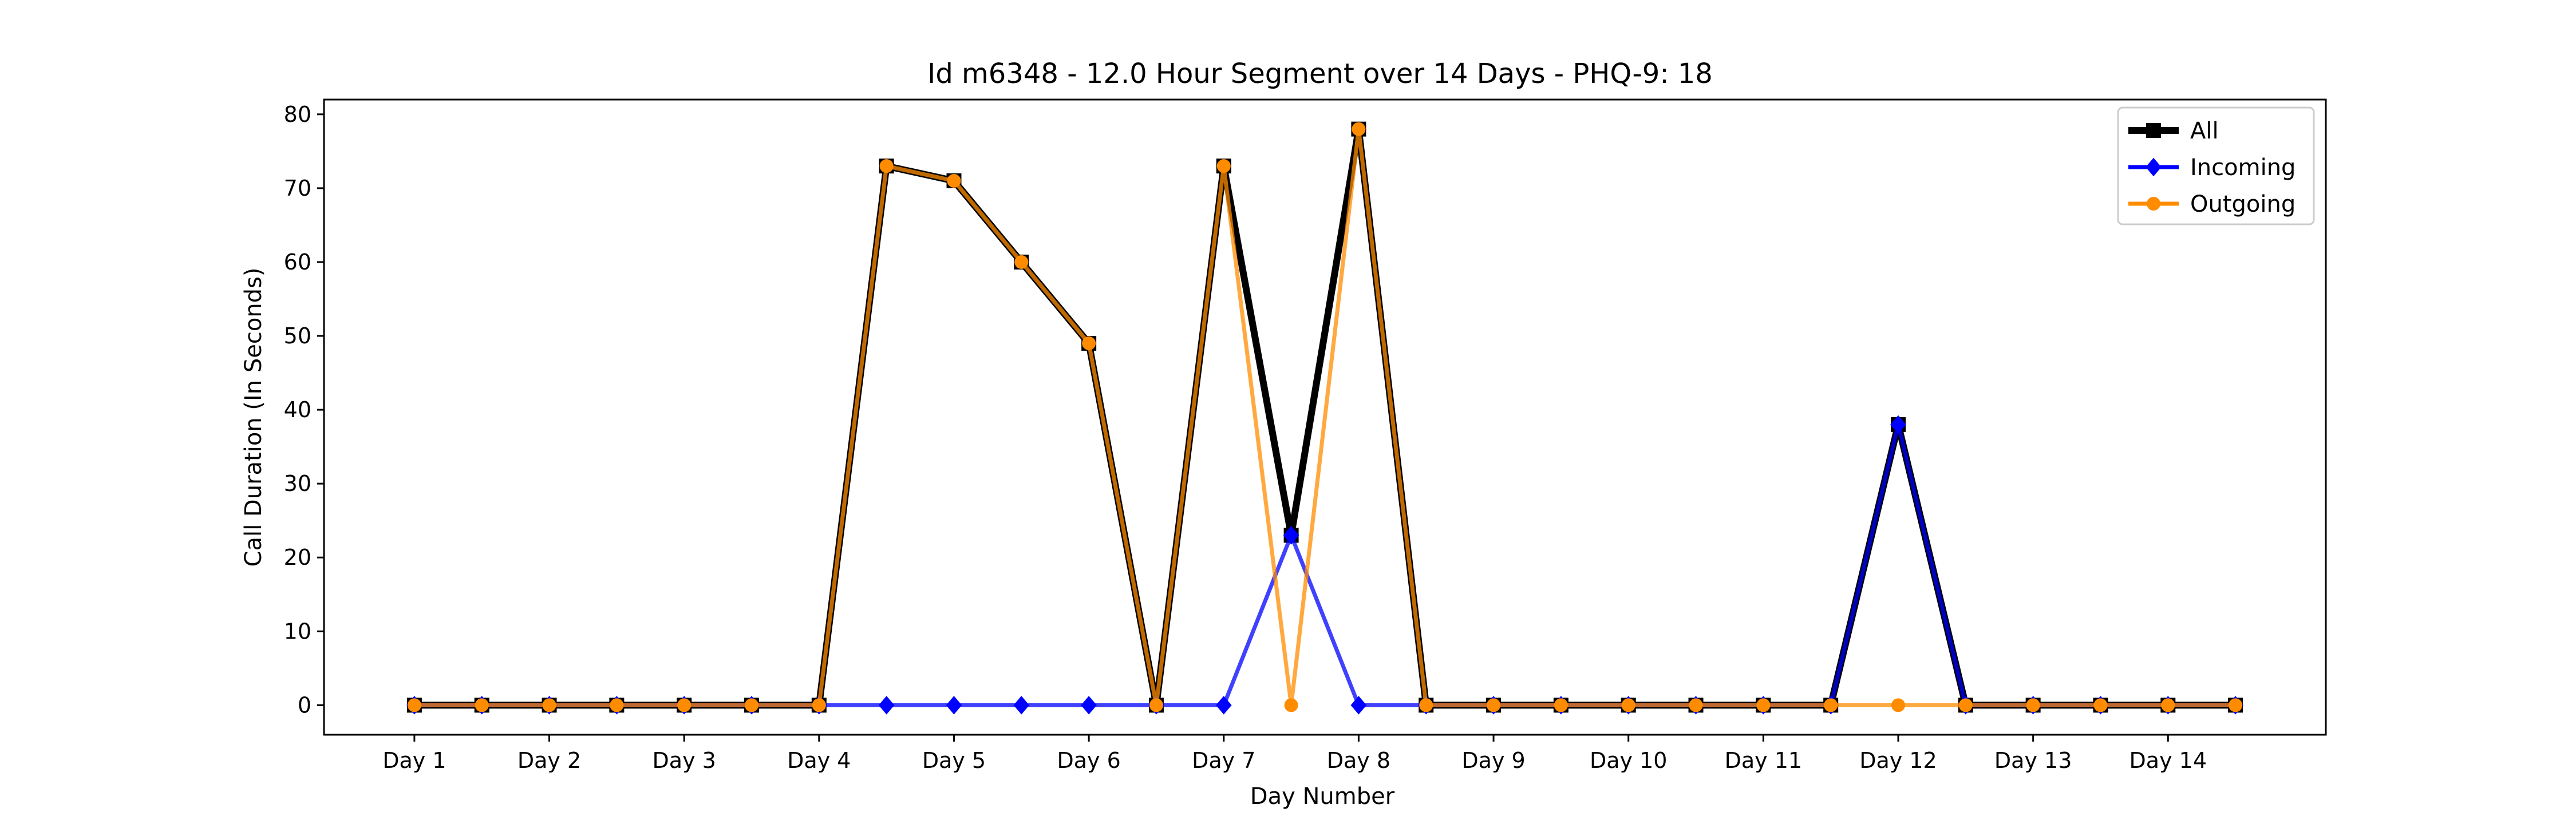 The height and width of the screenshot is (824, 2576). What do you see at coordinates (304, 705) in the screenshot?
I see `y-tick-label: 0` at bounding box center [304, 705].